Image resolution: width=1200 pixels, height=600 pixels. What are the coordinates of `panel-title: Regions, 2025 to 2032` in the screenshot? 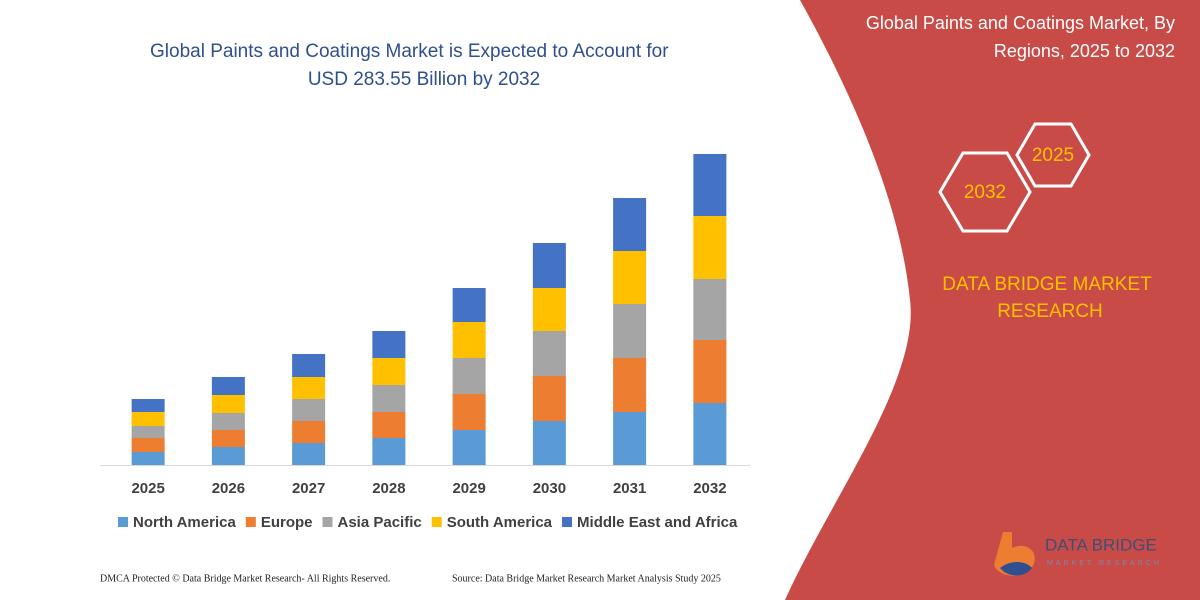 It's located at (1084, 51).